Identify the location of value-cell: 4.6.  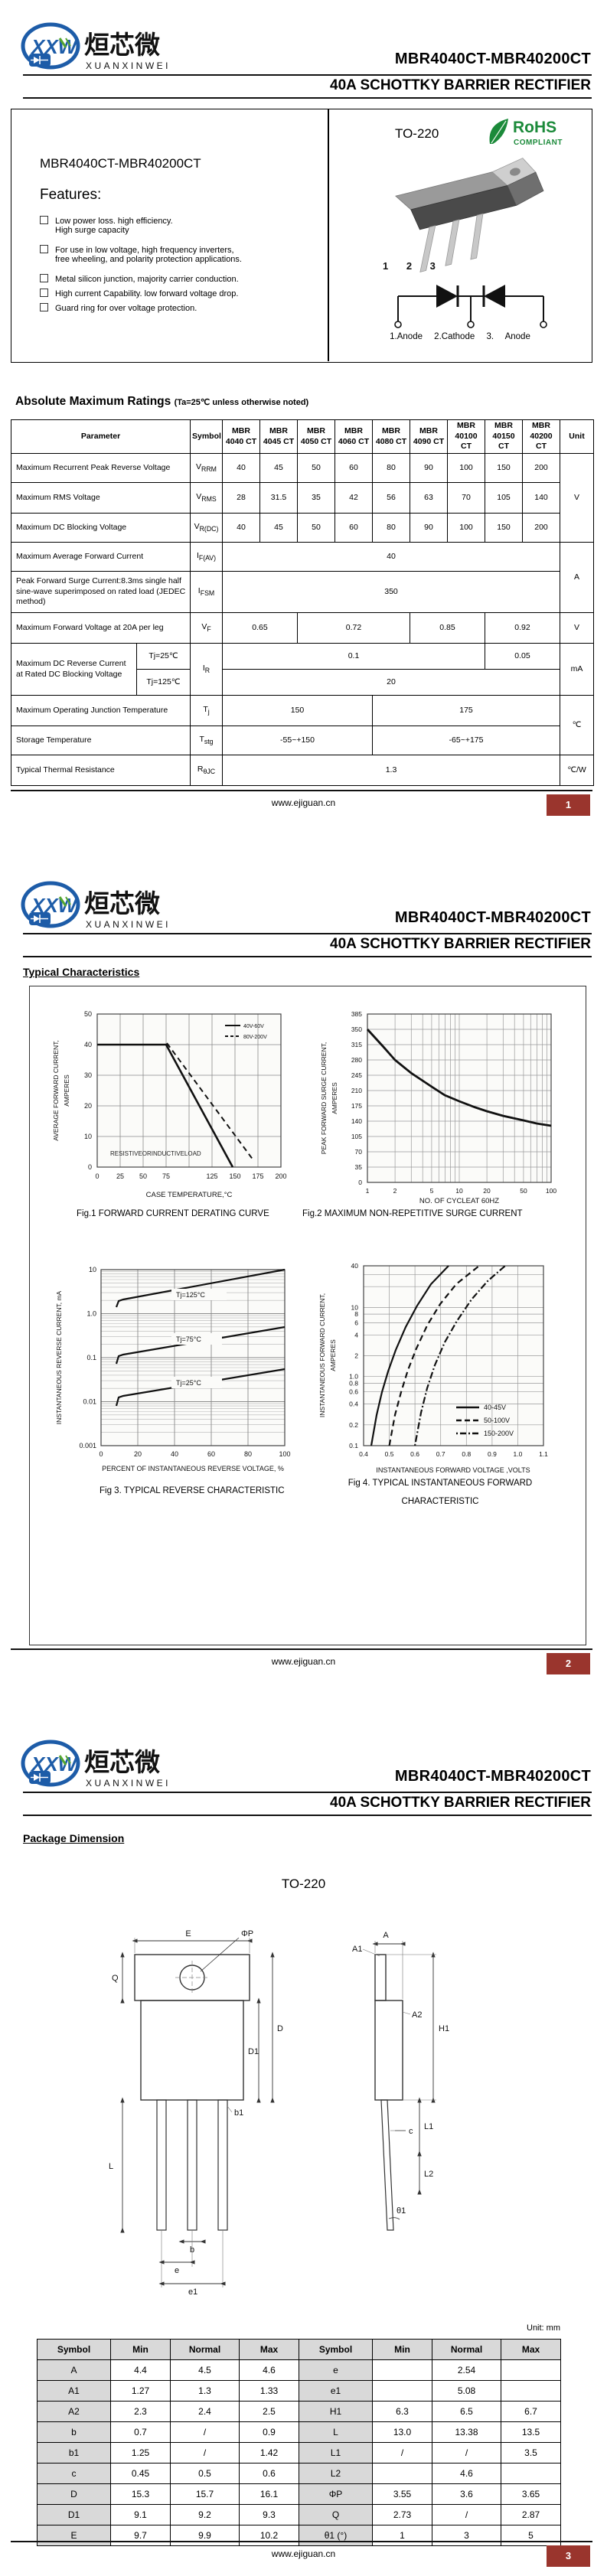
(269, 2370).